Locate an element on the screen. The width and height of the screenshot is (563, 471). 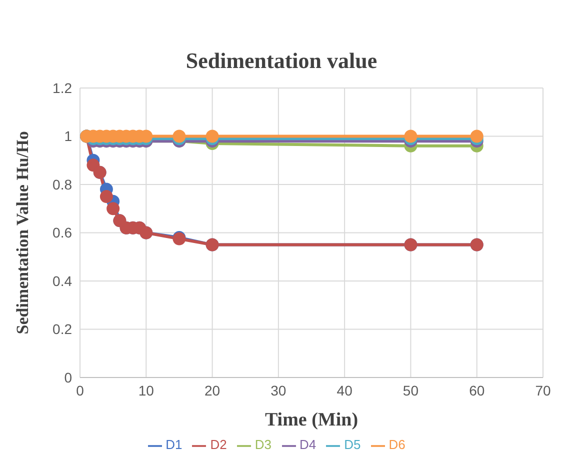
x-tick-label: 10 is located at coordinates (146, 390).